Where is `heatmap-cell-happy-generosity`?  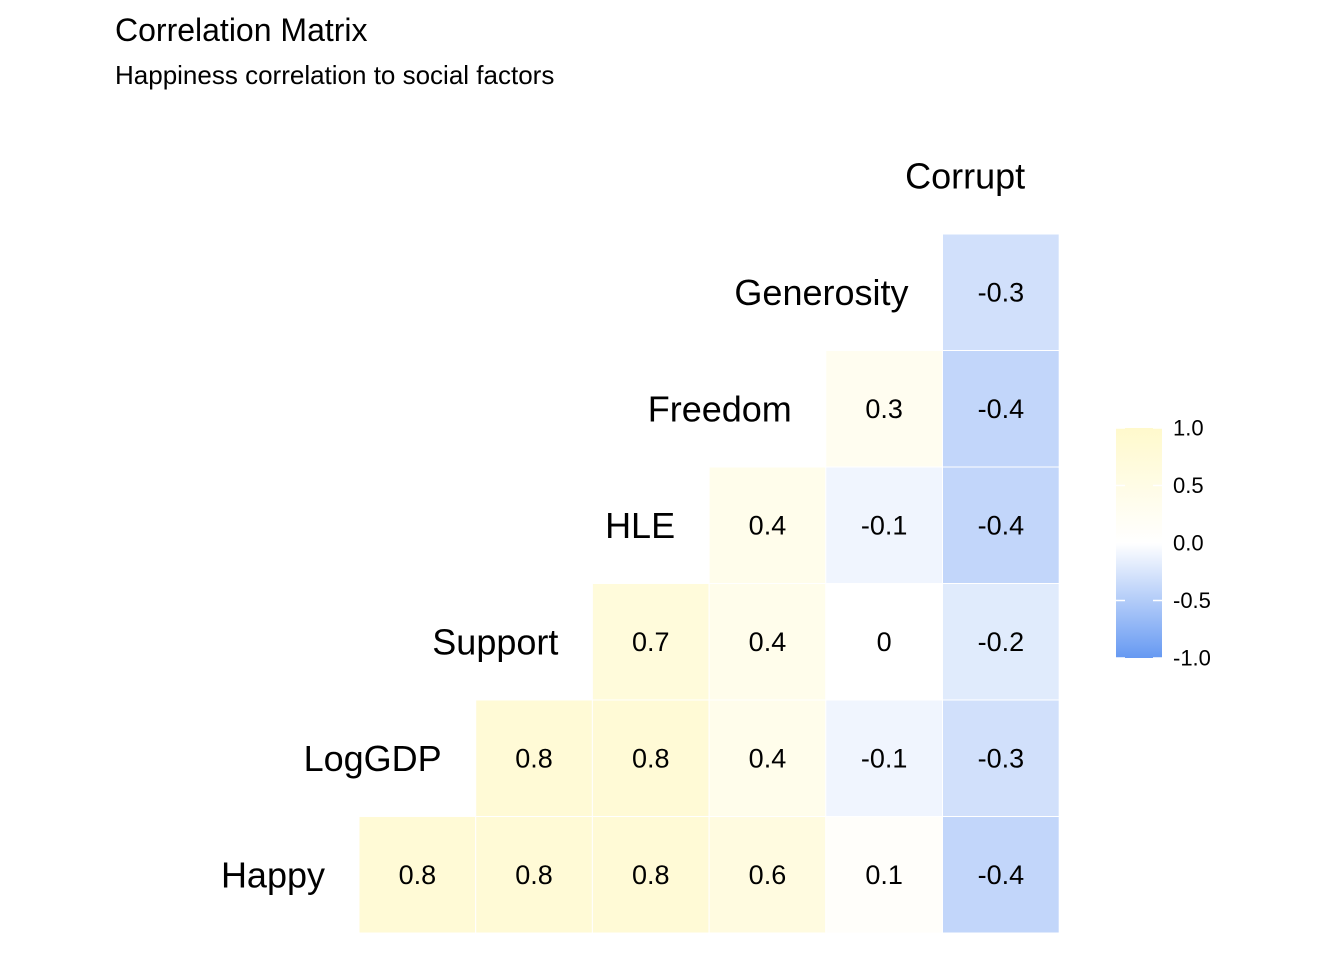 heatmap-cell-happy-generosity is located at coordinates (884, 875).